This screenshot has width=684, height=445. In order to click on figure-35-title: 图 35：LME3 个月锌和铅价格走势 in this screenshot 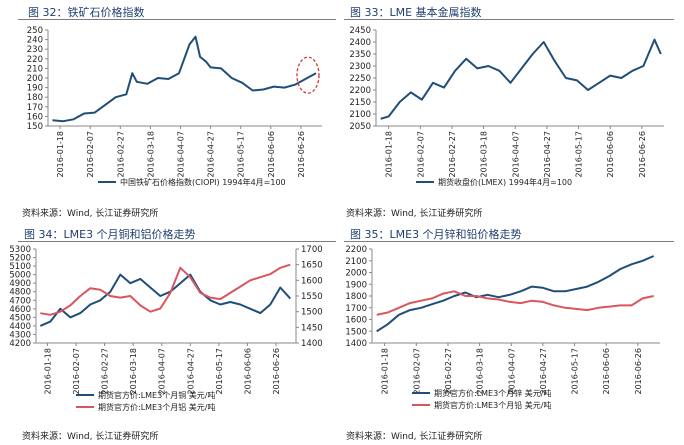, I will do `click(436, 234)`.